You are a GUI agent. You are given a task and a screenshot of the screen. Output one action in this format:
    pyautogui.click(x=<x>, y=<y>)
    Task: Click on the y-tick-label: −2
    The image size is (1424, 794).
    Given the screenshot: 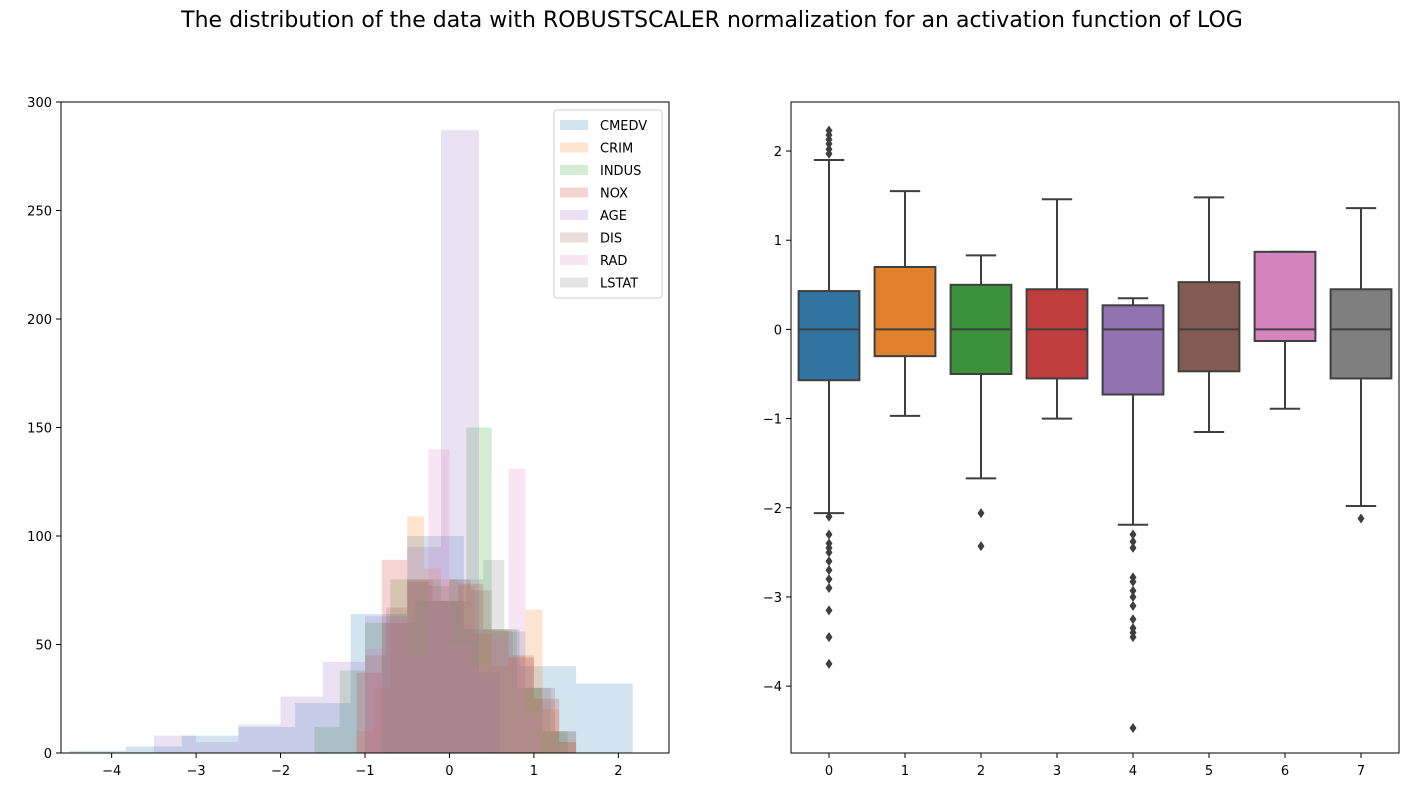 What is the action you would take?
    pyautogui.click(x=772, y=509)
    